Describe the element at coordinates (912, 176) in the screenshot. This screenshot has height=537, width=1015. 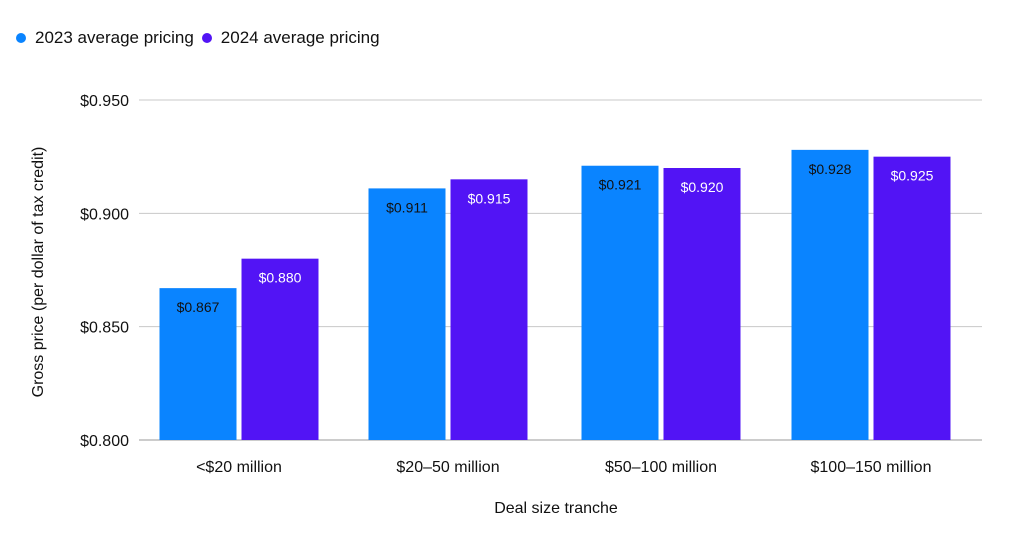
I see `bar-value-label: $0.925` at that location.